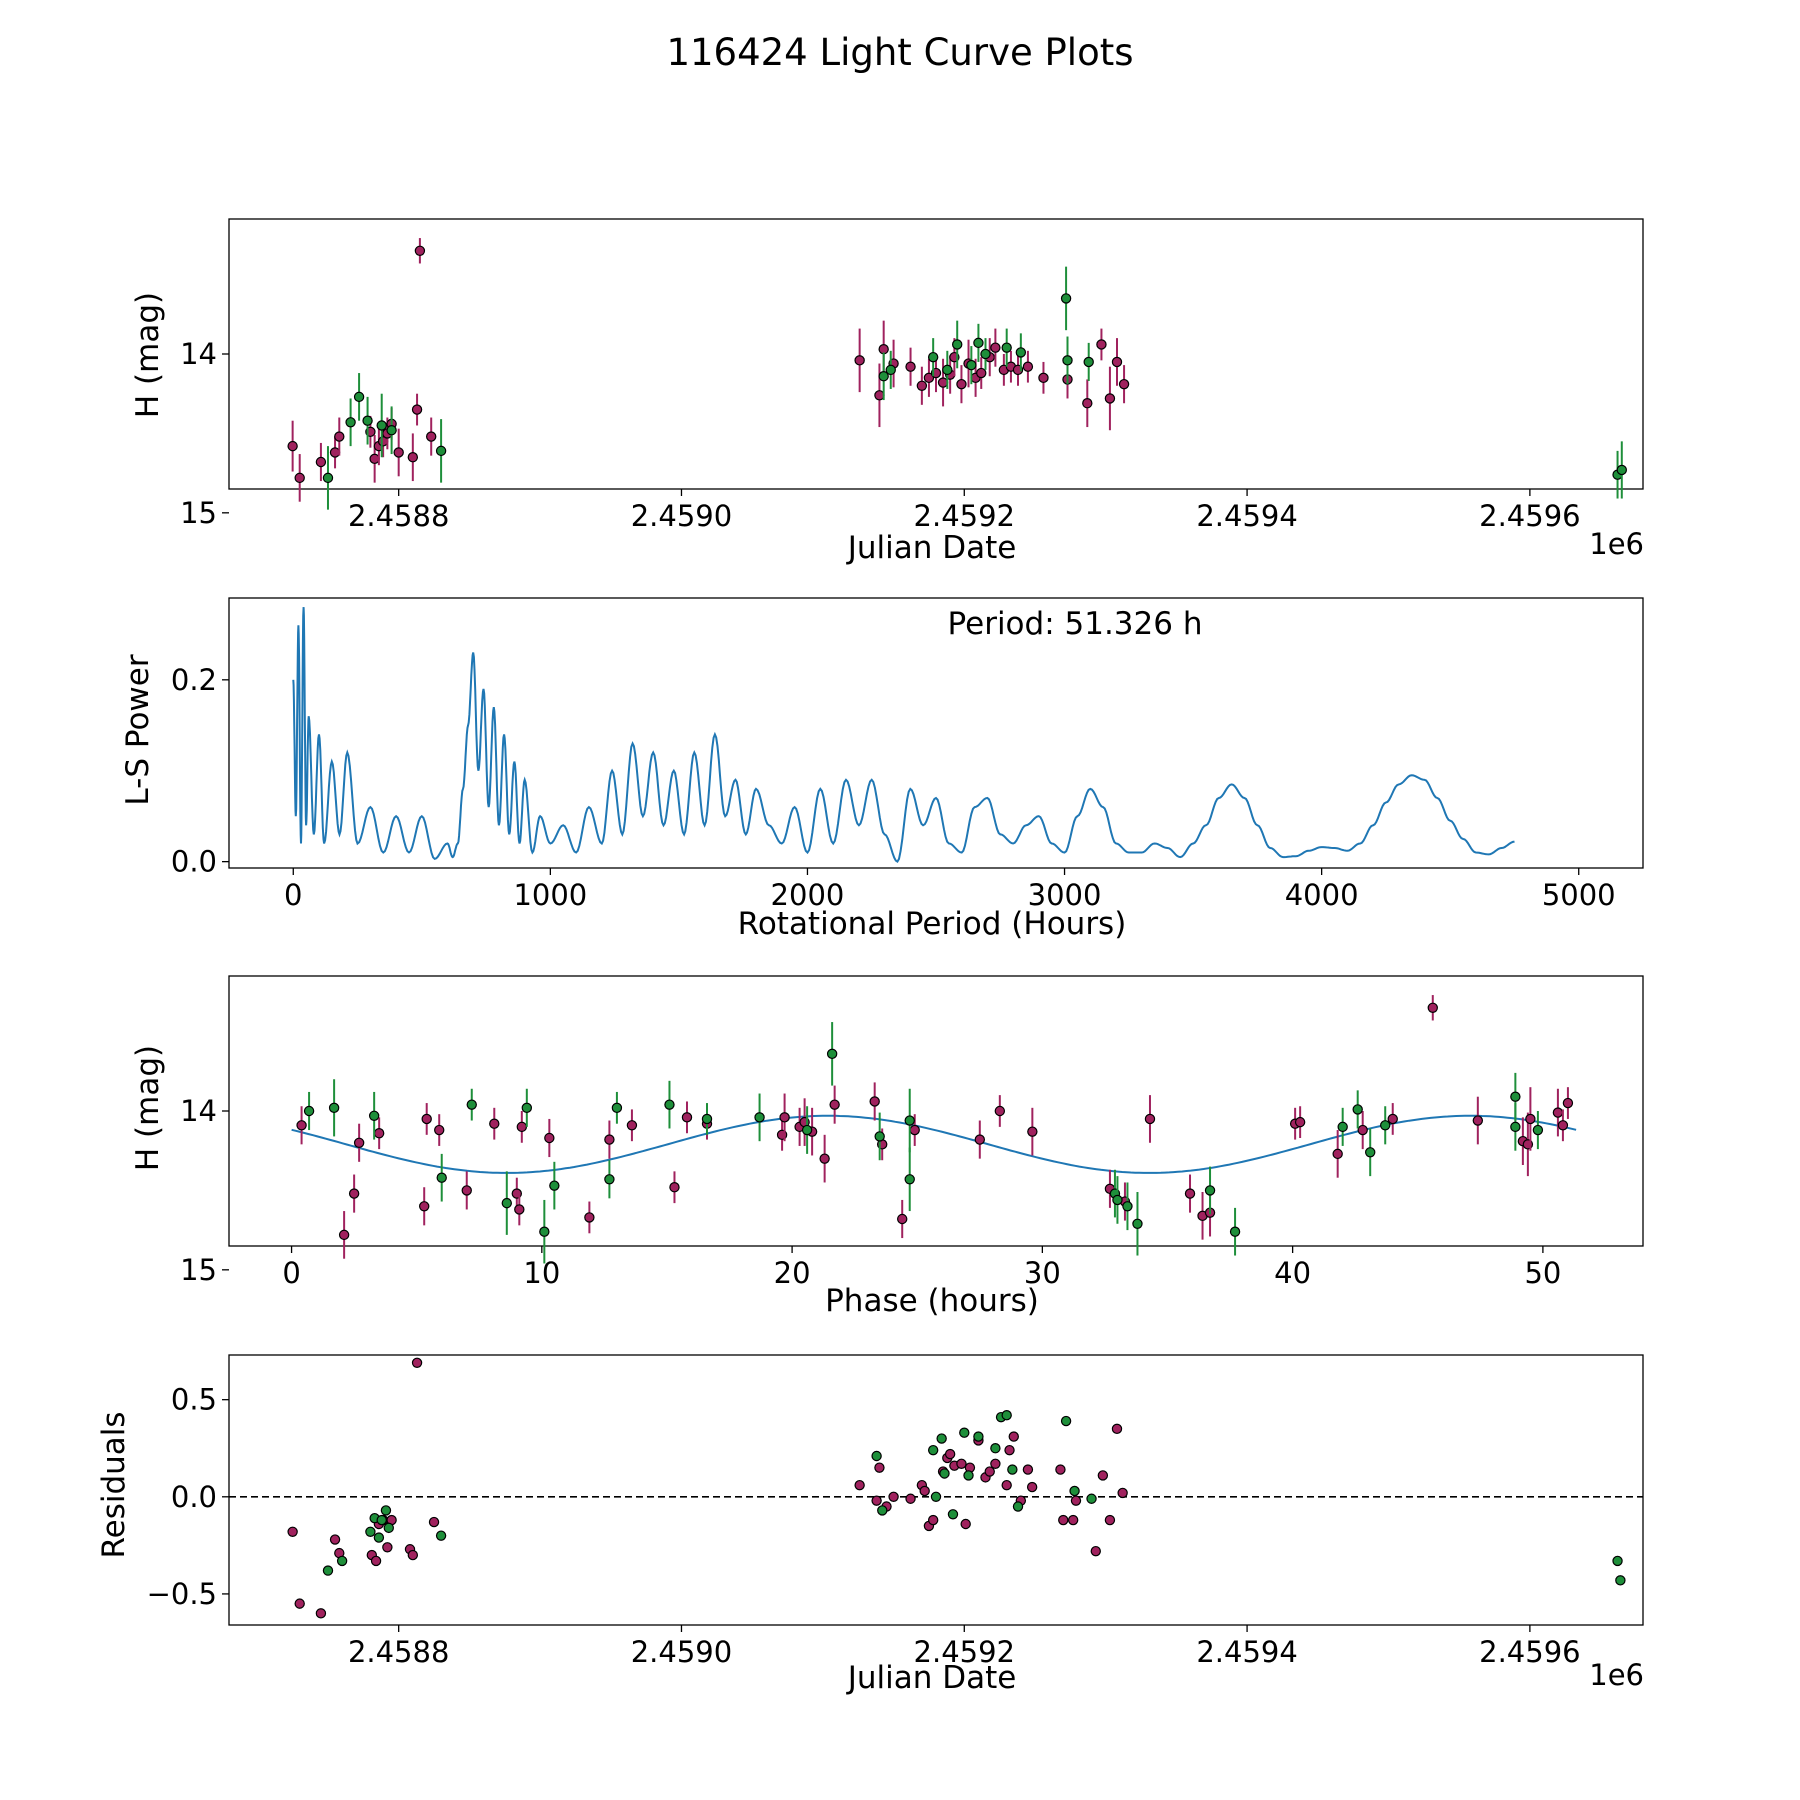 Image resolution: width=1800 pixels, height=1800 pixels. Describe the element at coordinates (1616, 1675) in the screenshot. I see `residuals-offset-label: 1e6` at that location.